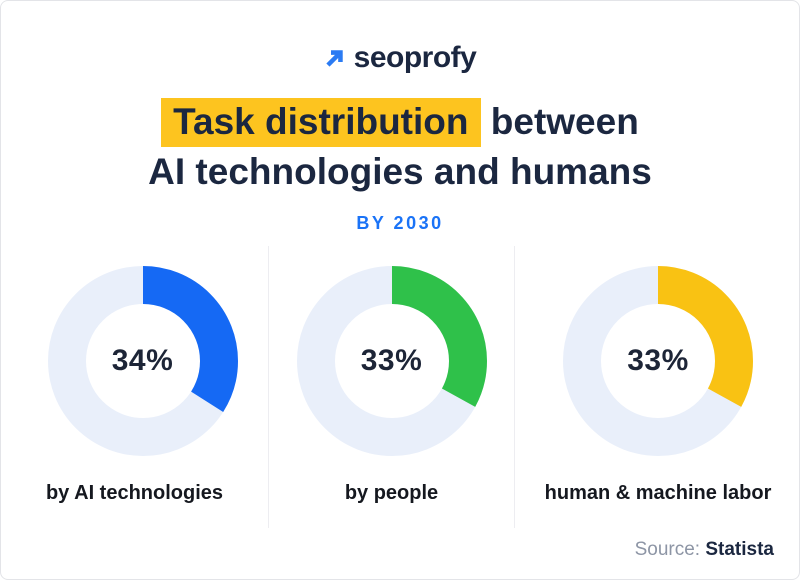 This screenshot has height=580, width=800. I want to click on logo-text: seoprofy, so click(415, 57).